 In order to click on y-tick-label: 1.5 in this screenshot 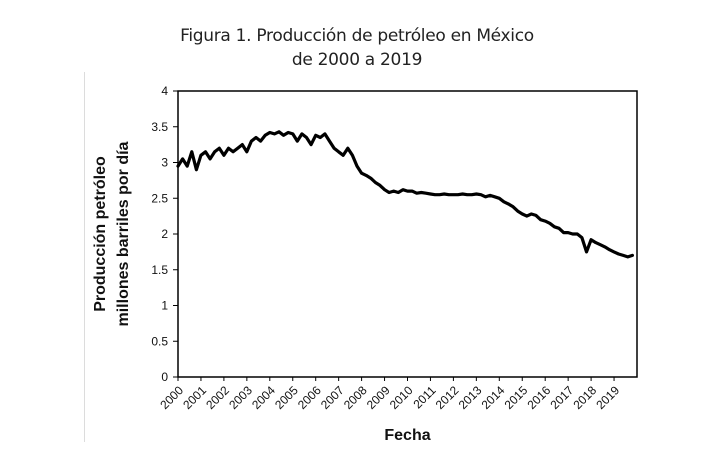, I will do `click(159, 270)`.